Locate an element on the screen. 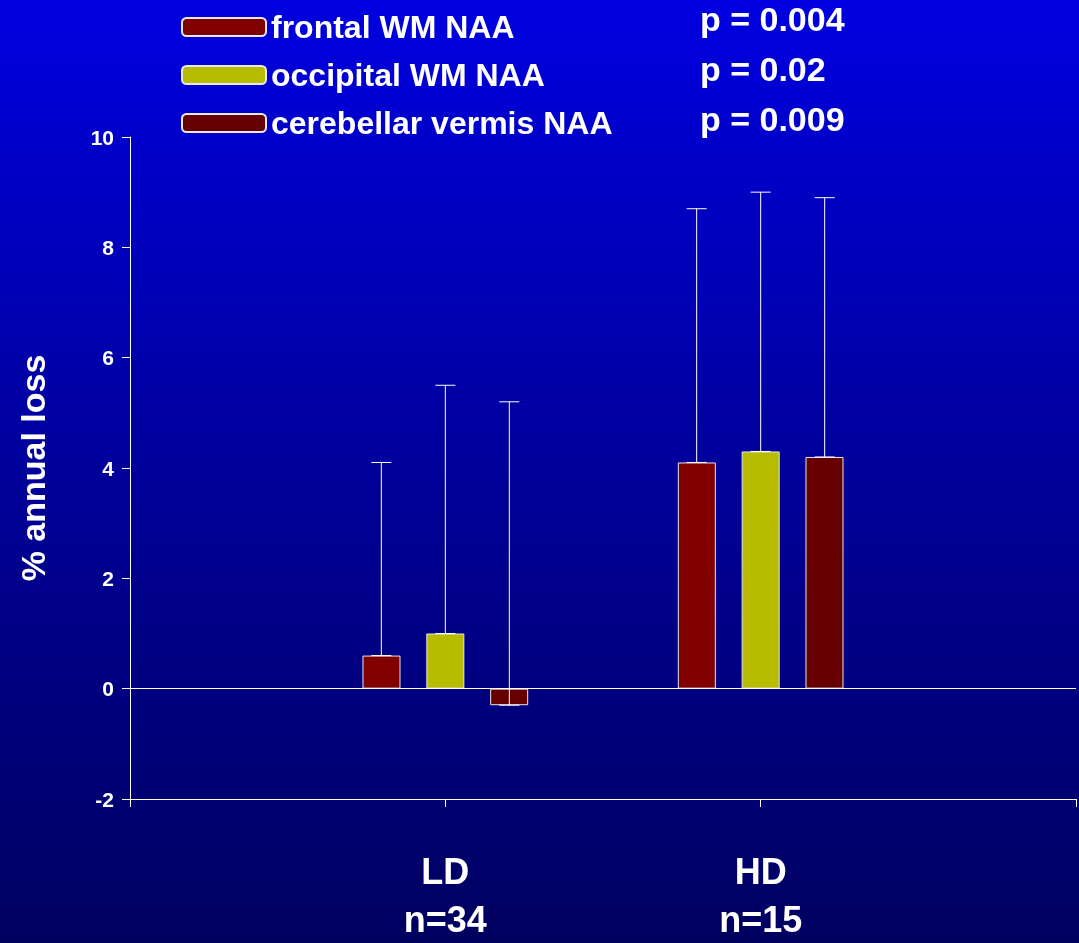  legend-label: occipital WM NAA is located at coordinates (408, 75).